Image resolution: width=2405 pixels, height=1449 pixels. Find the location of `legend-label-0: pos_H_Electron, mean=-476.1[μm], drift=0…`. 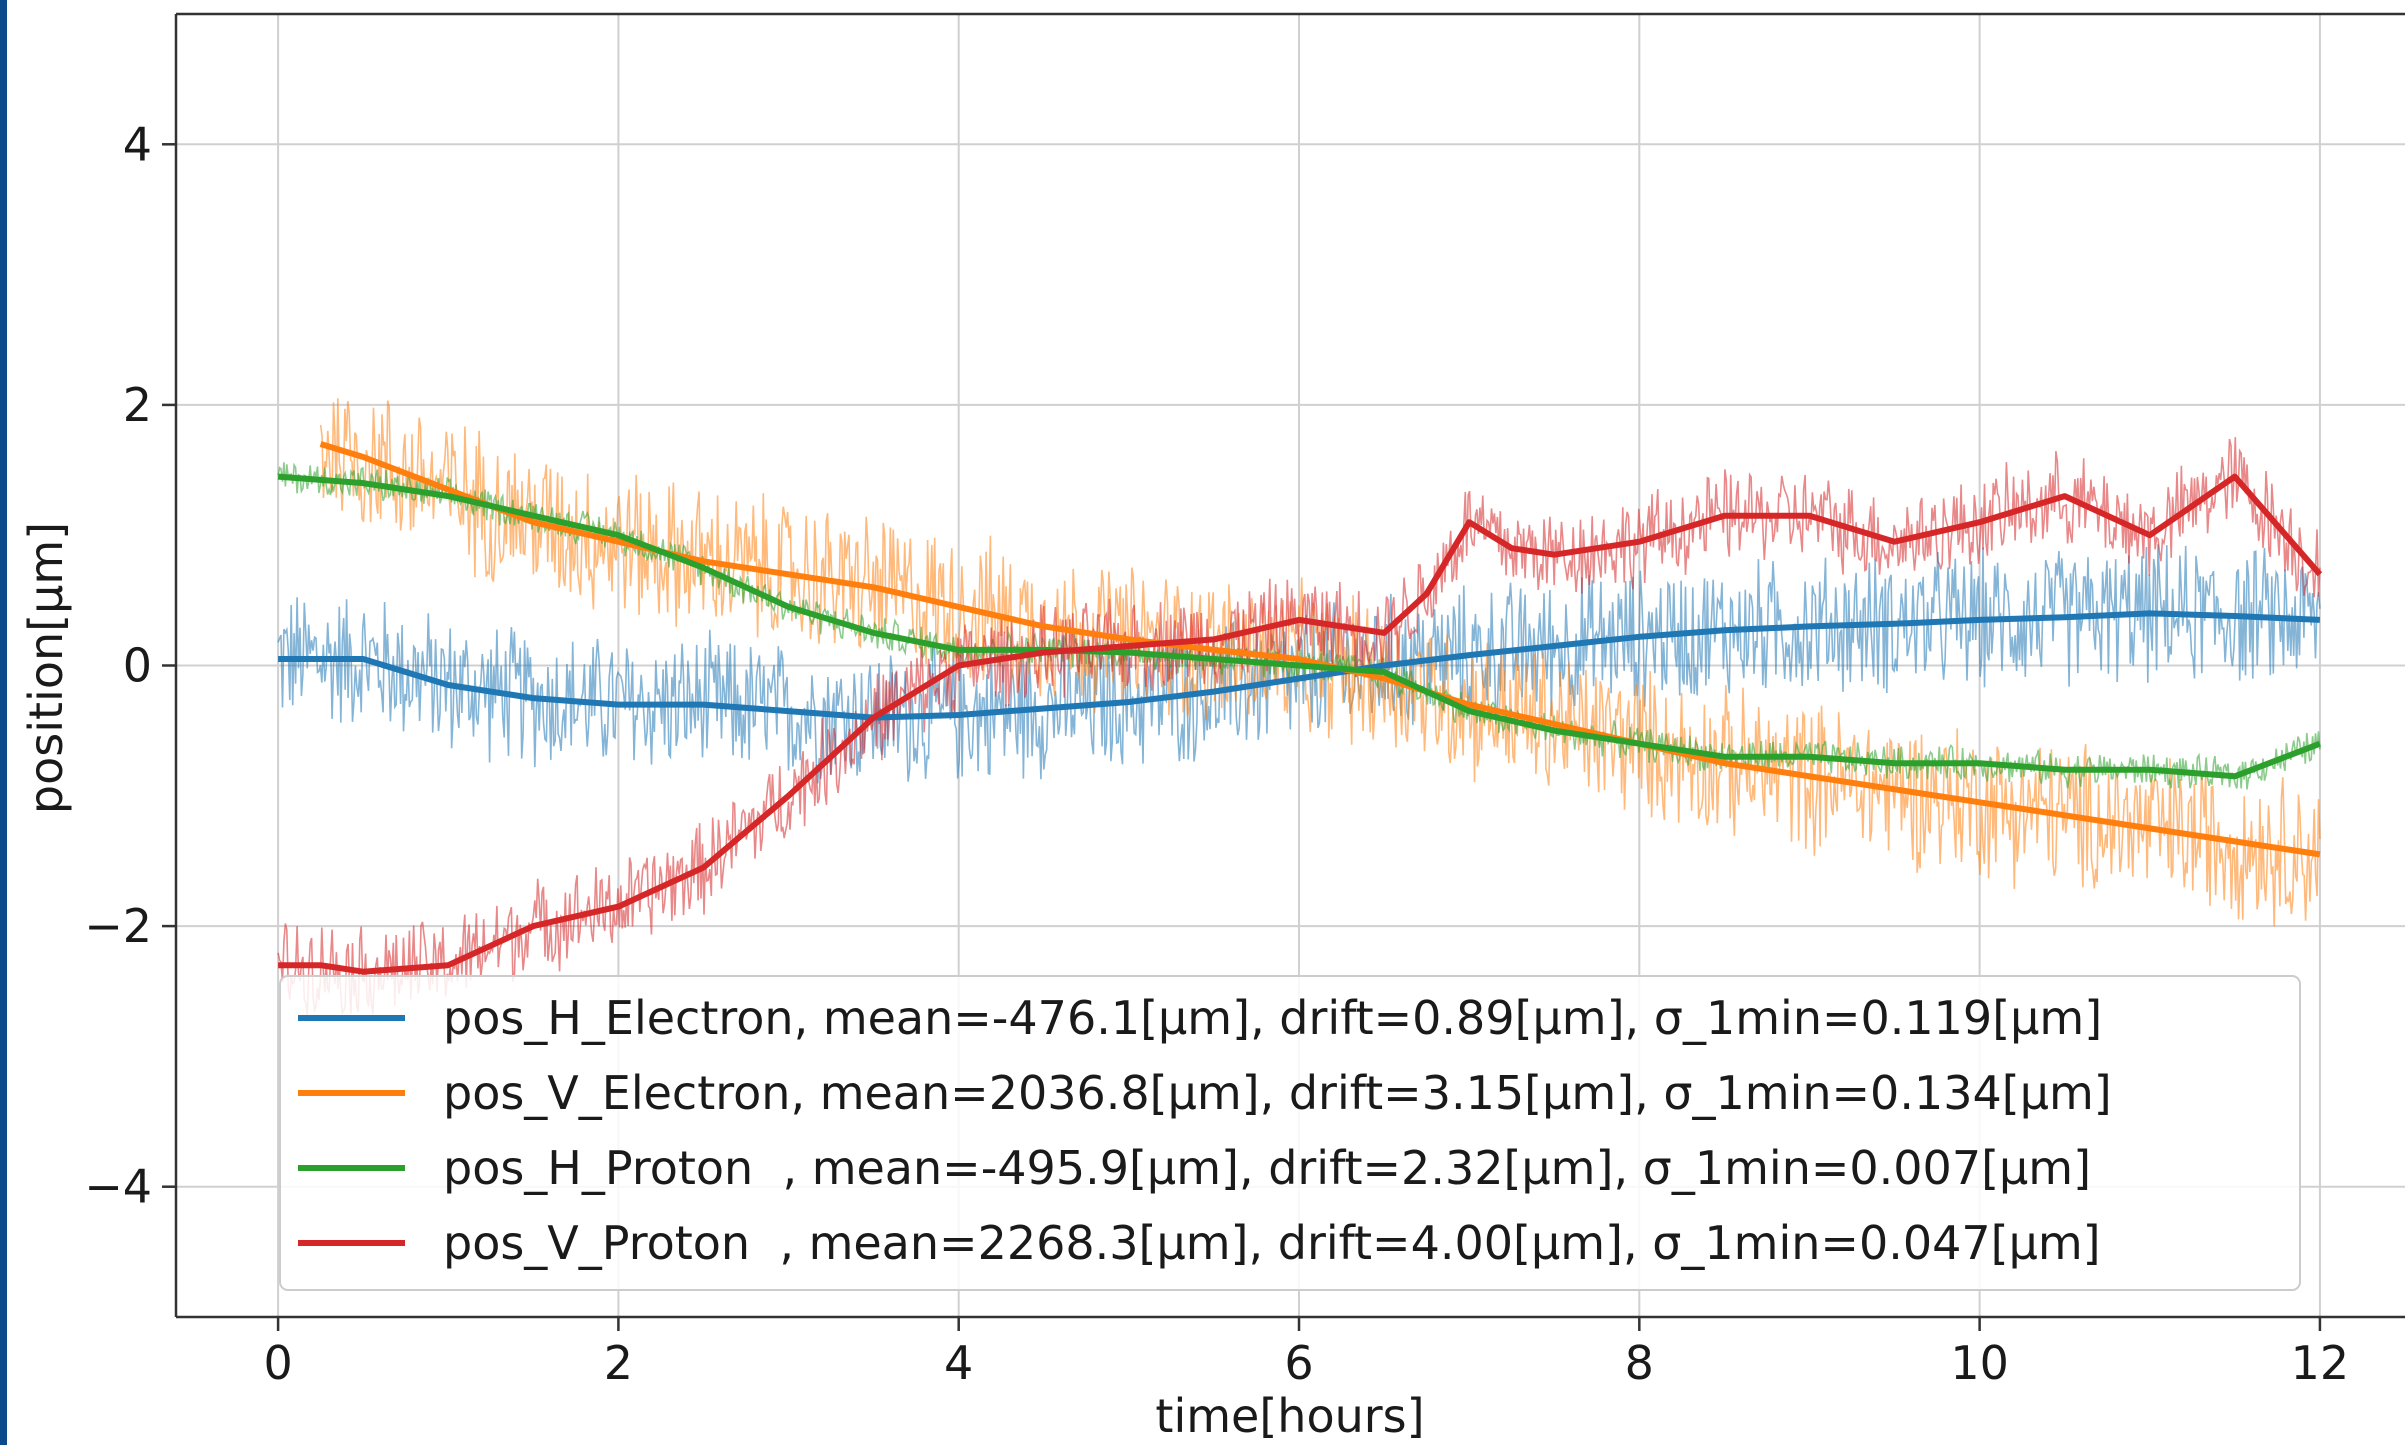

legend-label-0: pos_H_Electron, mean=-476.1[μm], drift=0… is located at coordinates (1272, 1018).